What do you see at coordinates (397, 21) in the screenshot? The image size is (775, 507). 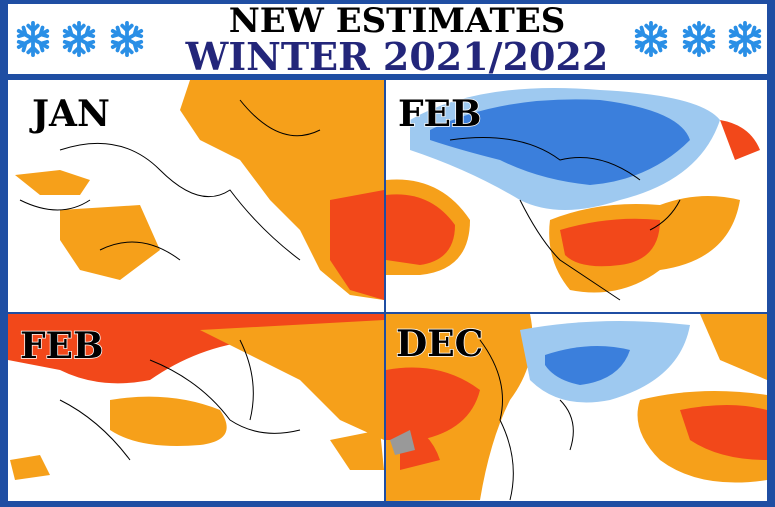 I see `header-title: NEW ESTIMATES` at bounding box center [397, 21].